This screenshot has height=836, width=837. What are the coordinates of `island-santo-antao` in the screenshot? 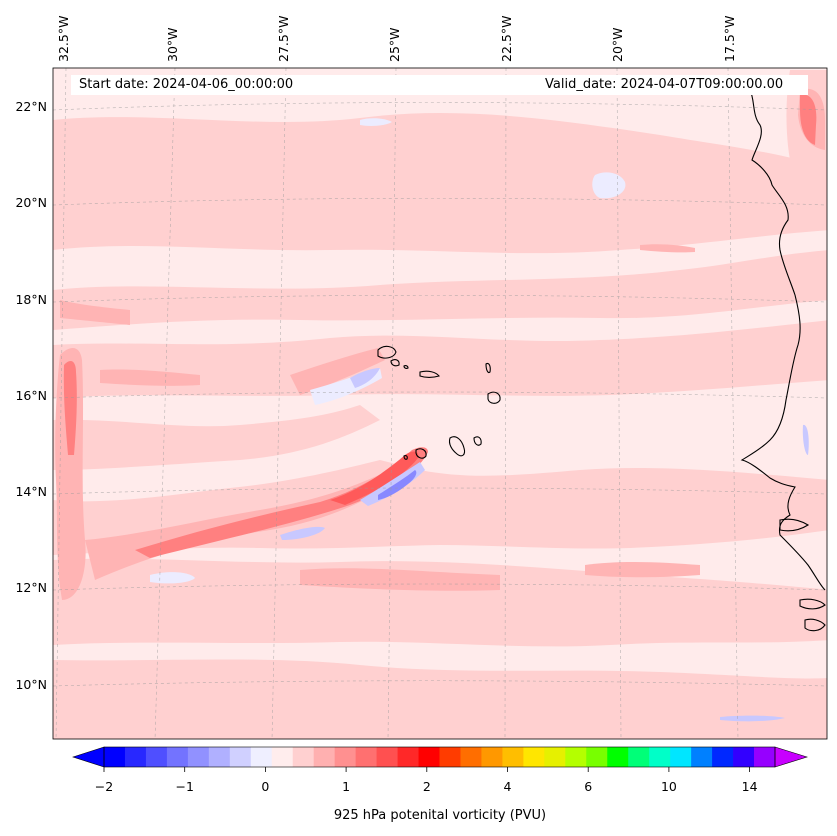 It's located at (387, 352).